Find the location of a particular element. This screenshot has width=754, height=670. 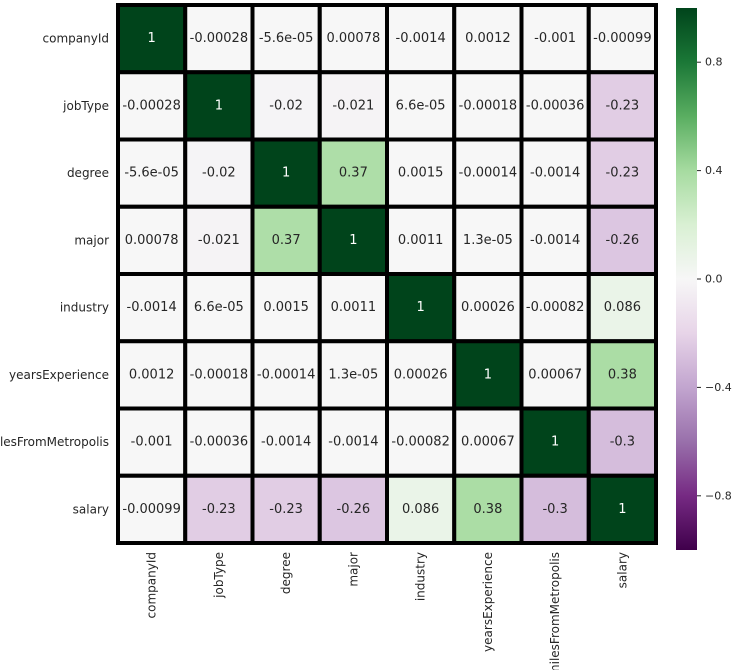

cell-annotation: -0.00036 is located at coordinates (555, 105).